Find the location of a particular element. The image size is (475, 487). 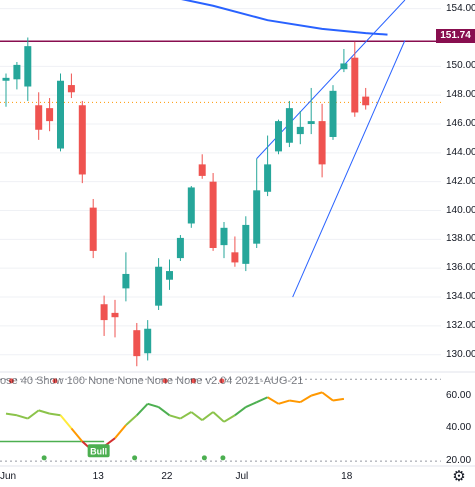

price-tick-label: 136.00 is located at coordinates (460, 268).